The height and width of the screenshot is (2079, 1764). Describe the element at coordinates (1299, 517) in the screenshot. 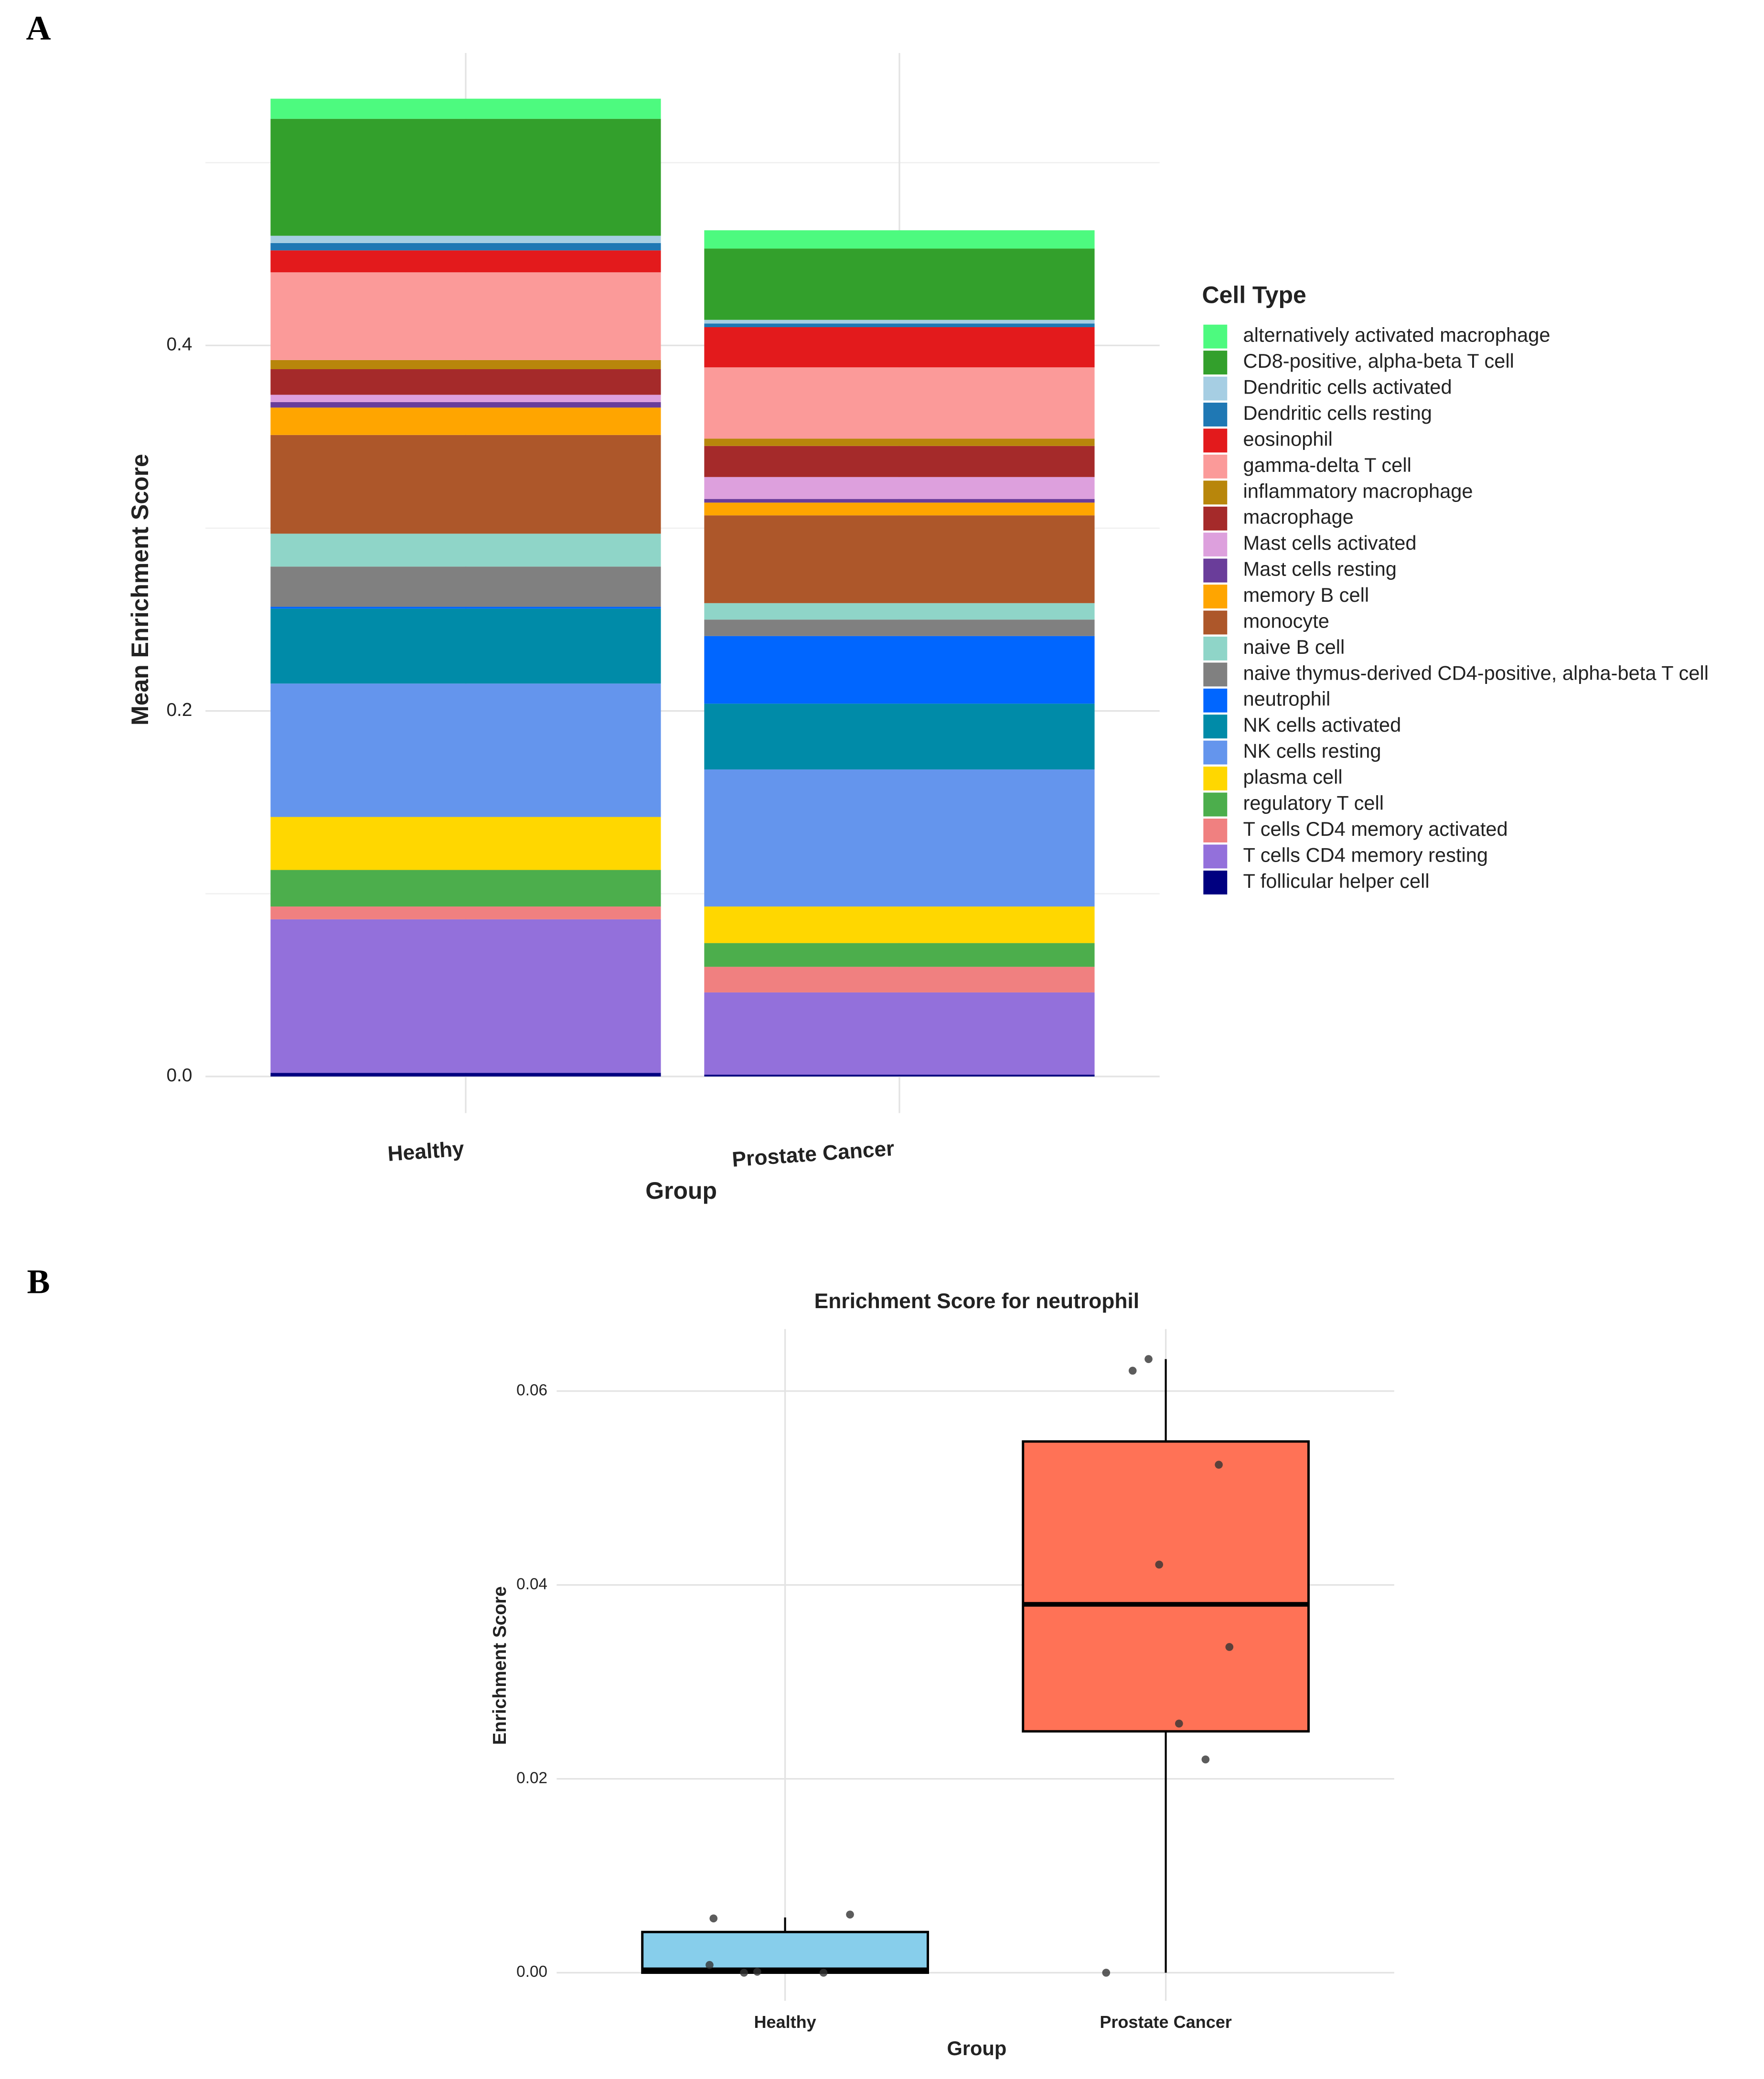

I see `legend-label: macrophage` at that location.